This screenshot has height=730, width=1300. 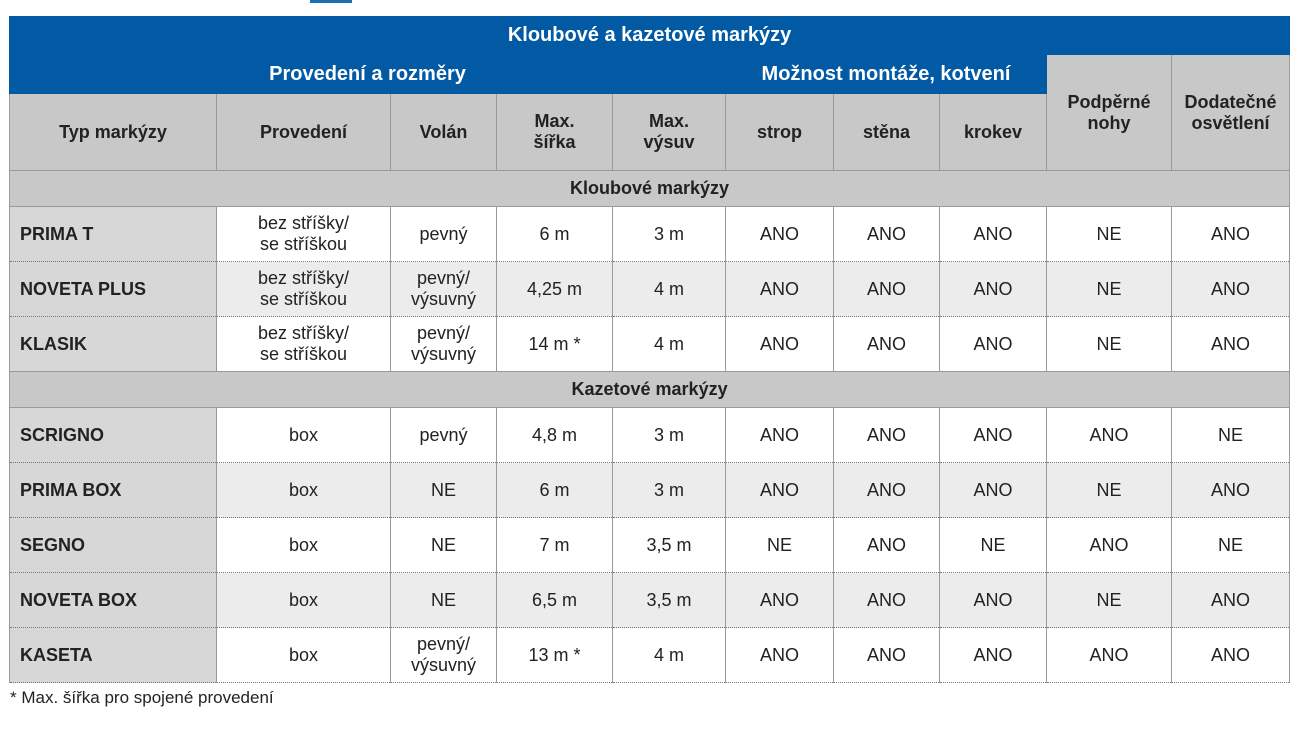 I want to click on col-header-stena: stěna, so click(x=886, y=132).